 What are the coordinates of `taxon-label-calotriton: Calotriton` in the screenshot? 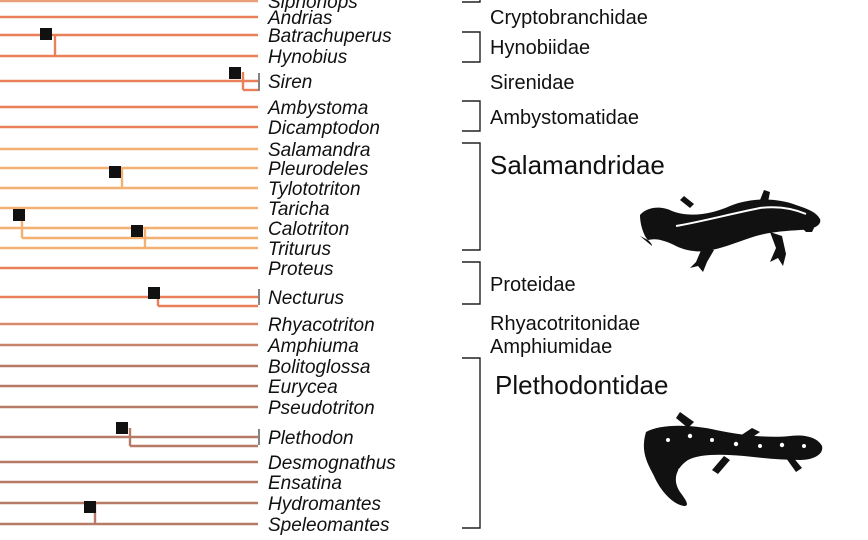 It's located at (308, 229).